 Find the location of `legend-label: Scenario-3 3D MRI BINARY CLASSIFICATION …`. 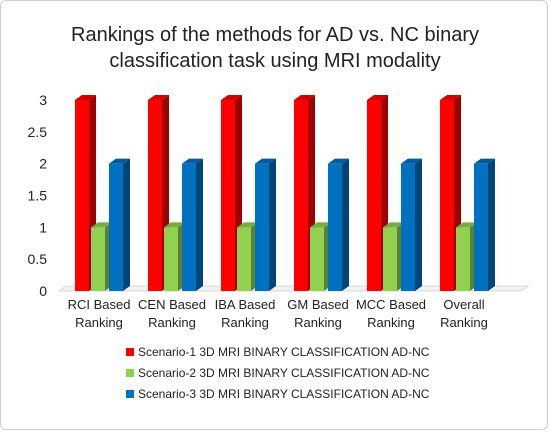

legend-label: Scenario-3 3D MRI BINARY CLASSIFICATION … is located at coordinates (284, 394).